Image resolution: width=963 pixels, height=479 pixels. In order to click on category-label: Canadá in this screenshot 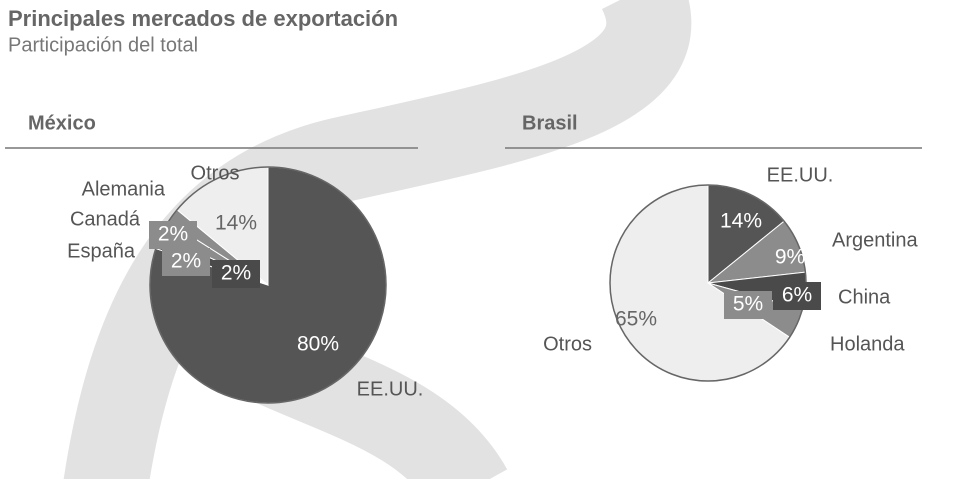, I will do `click(105, 219)`.